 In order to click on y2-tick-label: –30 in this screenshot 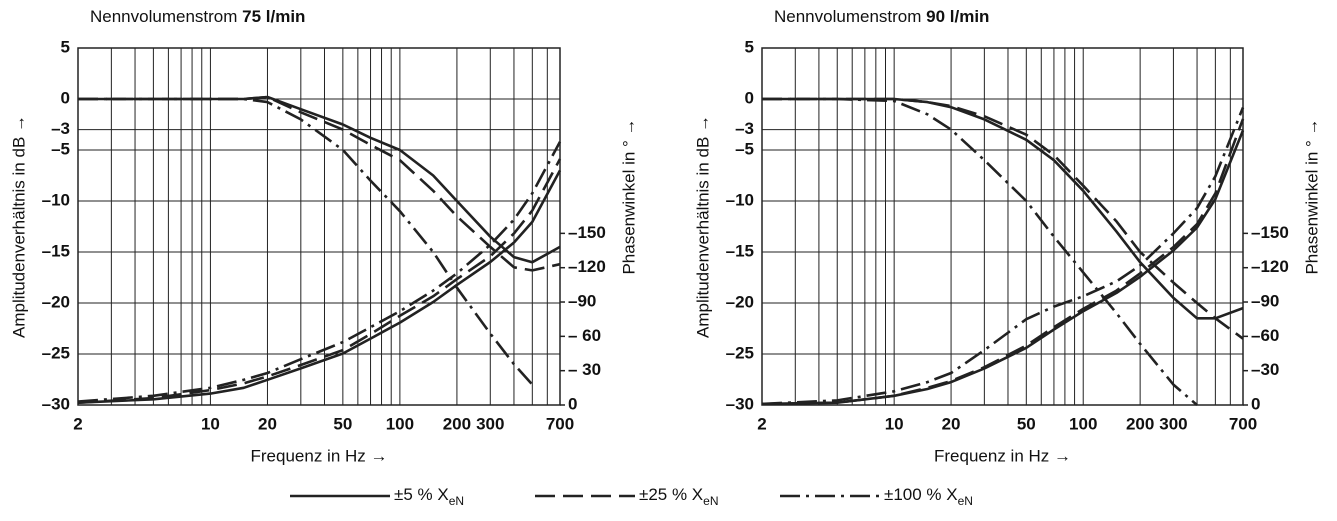, I will do `click(1265, 369)`.